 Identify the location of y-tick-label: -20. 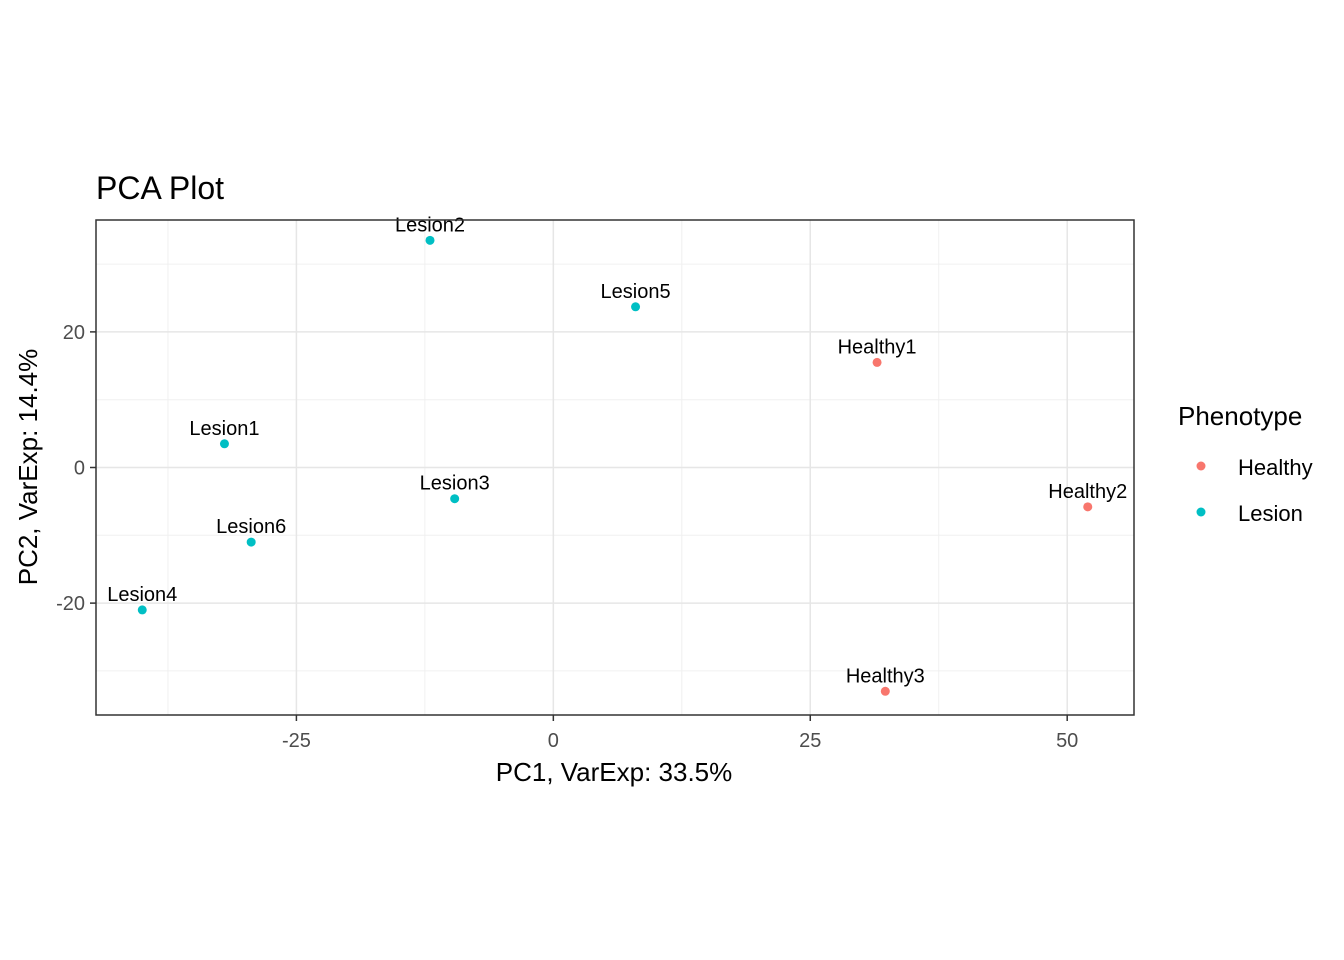
(70, 604).